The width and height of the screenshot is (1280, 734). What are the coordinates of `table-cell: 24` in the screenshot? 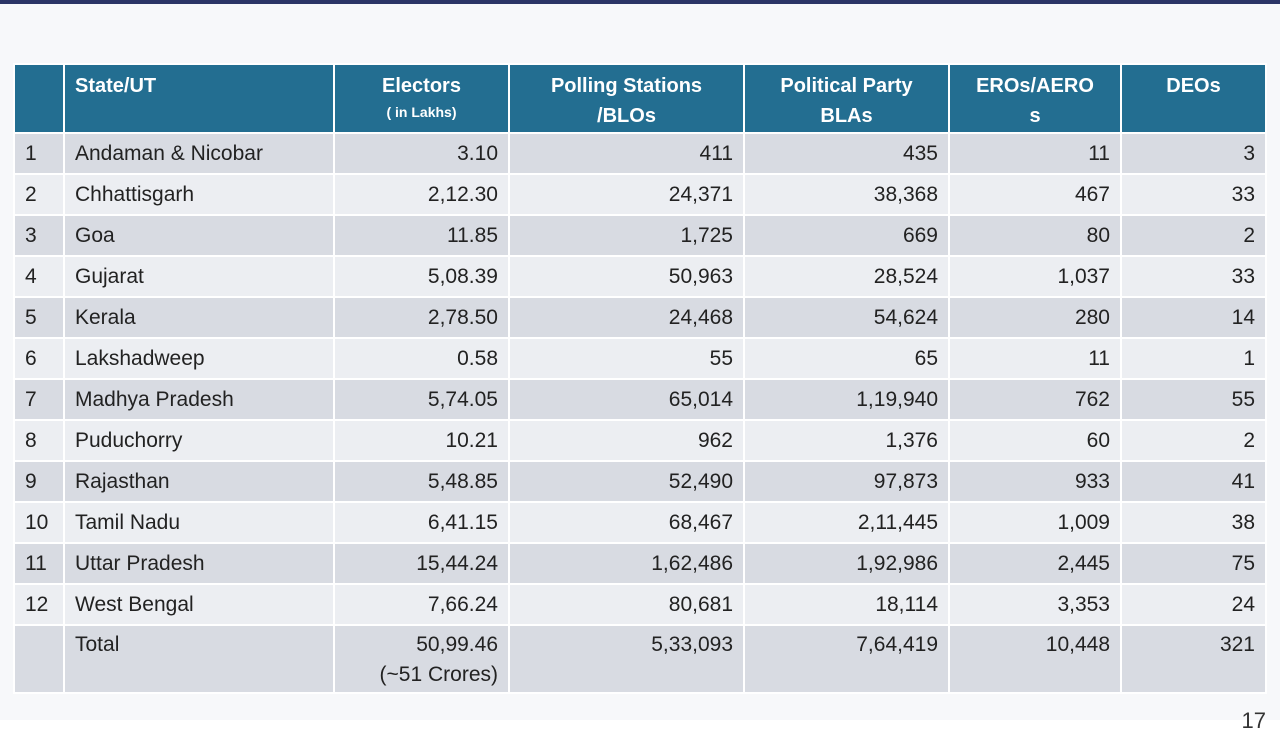 It's located at (1193, 604).